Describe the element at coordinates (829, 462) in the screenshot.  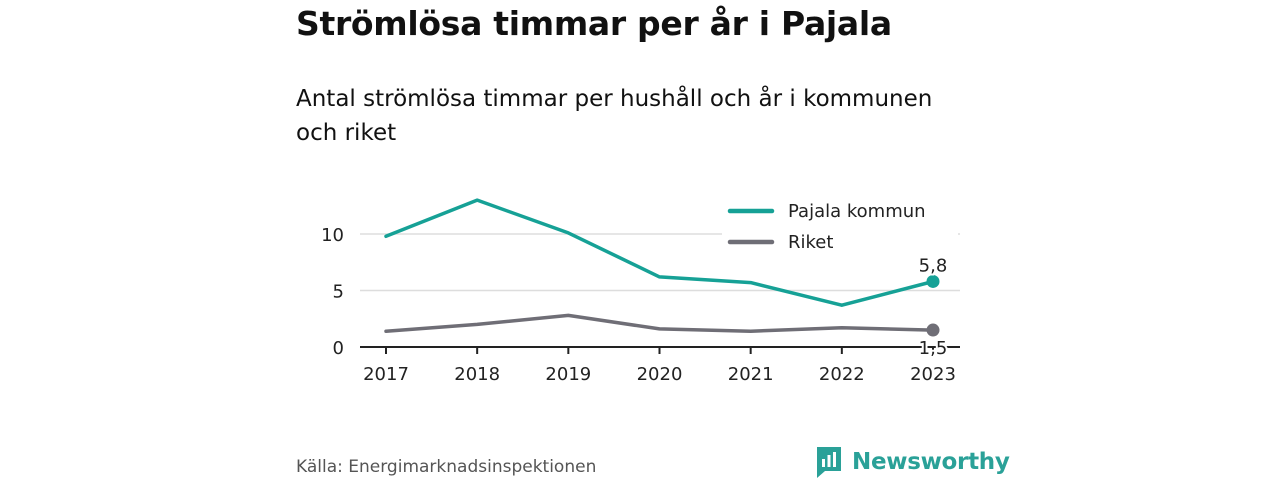
I see `newsworthy-logo-icon` at that location.